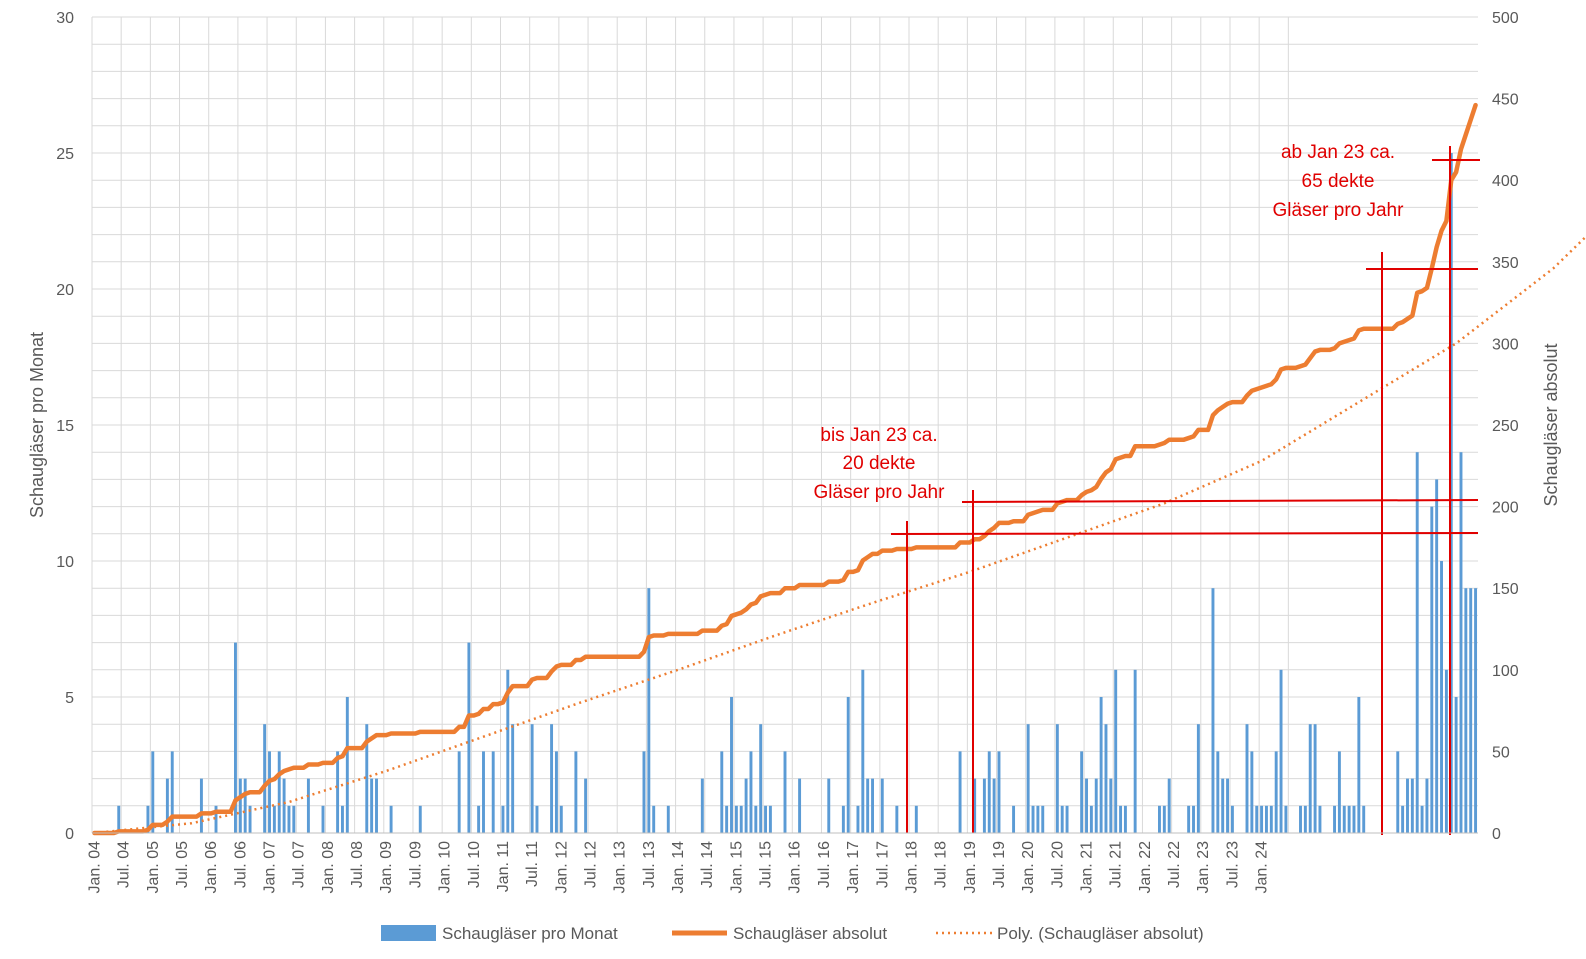 The width and height of the screenshot is (1586, 959). I want to click on x-tick-label: Jan. 20, so click(1028, 867).